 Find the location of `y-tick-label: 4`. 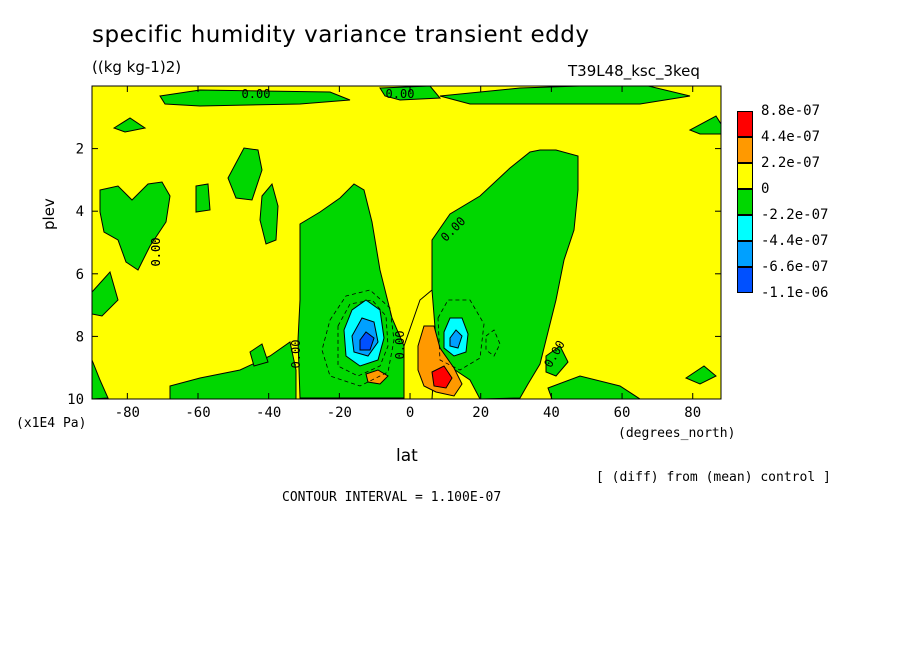

y-tick-label: 4 is located at coordinates (80, 212).